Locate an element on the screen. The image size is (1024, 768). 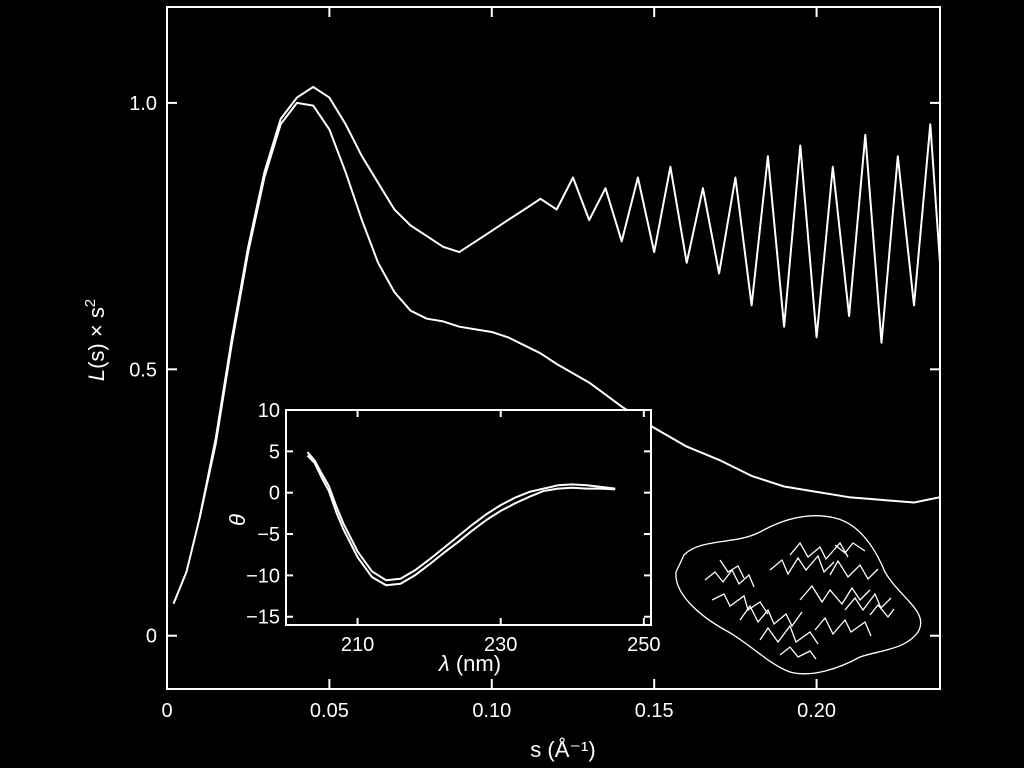
inset-series-group is located at coordinates (461, 519).